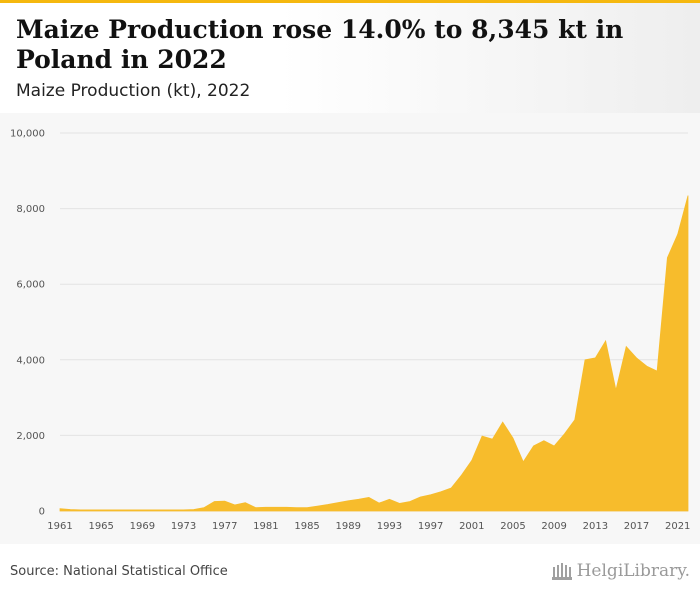  Describe the element at coordinates (553, 526) in the screenshot. I see `x-tick-label: 2009` at that location.